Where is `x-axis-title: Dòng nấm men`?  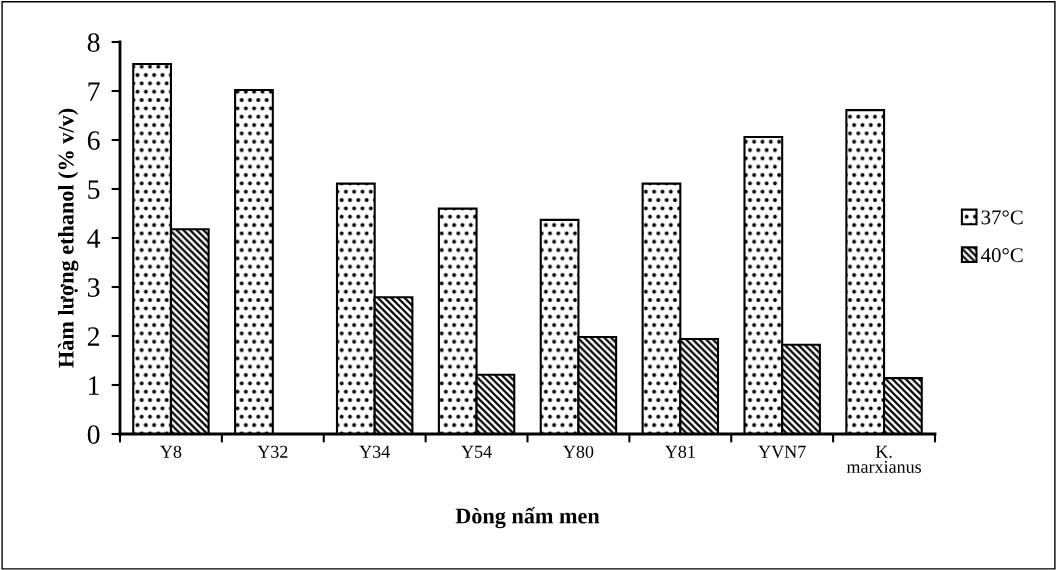
x-axis-title: Dòng nấm men is located at coordinates (527, 518).